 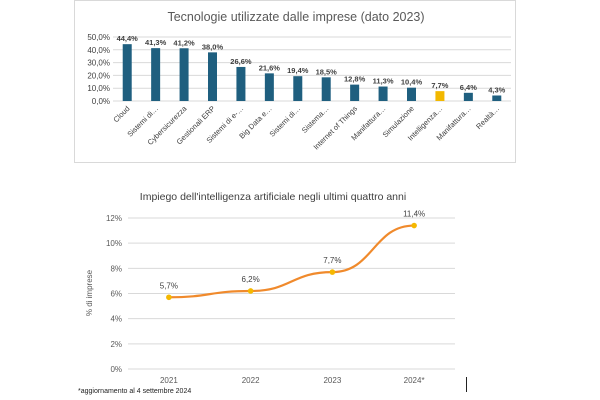 What do you see at coordinates (89, 292) in the screenshot?
I see `y-axis-label: % di imprese` at bounding box center [89, 292].